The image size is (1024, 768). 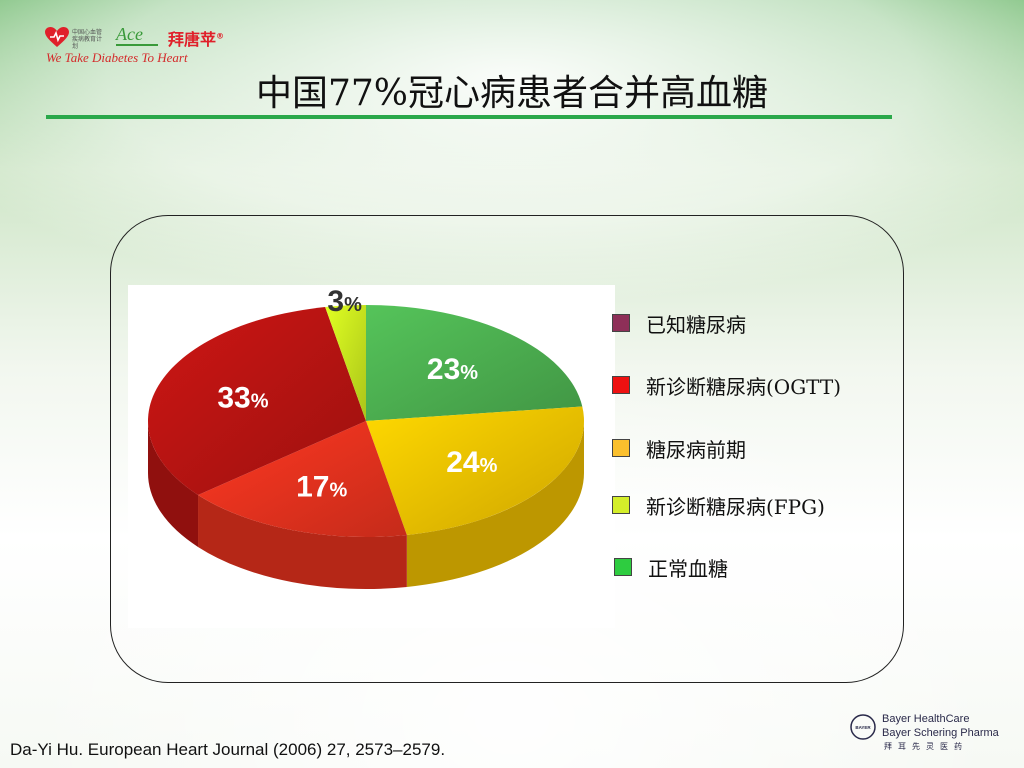 I want to click on brand-name: 拜唐苹, so click(x=192, y=39).